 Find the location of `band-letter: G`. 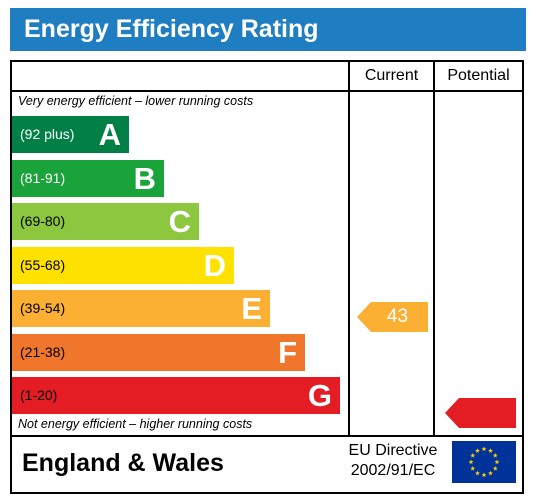

band-letter: G is located at coordinates (319, 395).